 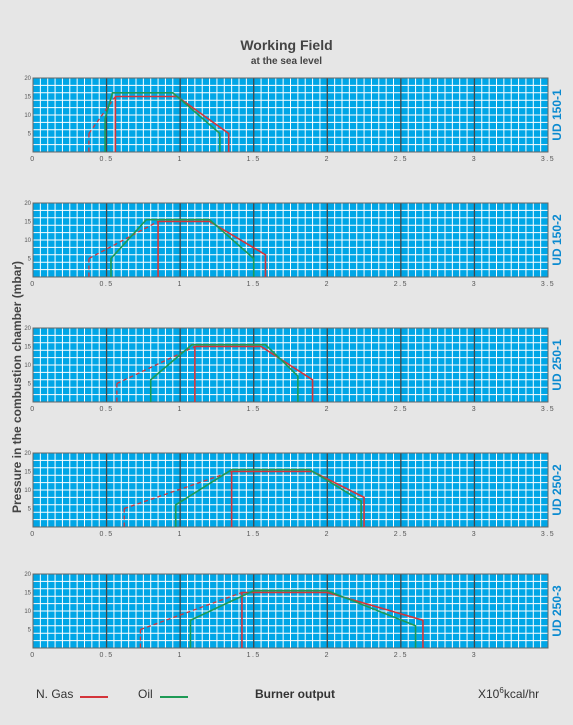 What do you see at coordinates (145, 694) in the screenshot?
I see `legend-label-oil: Oil` at bounding box center [145, 694].